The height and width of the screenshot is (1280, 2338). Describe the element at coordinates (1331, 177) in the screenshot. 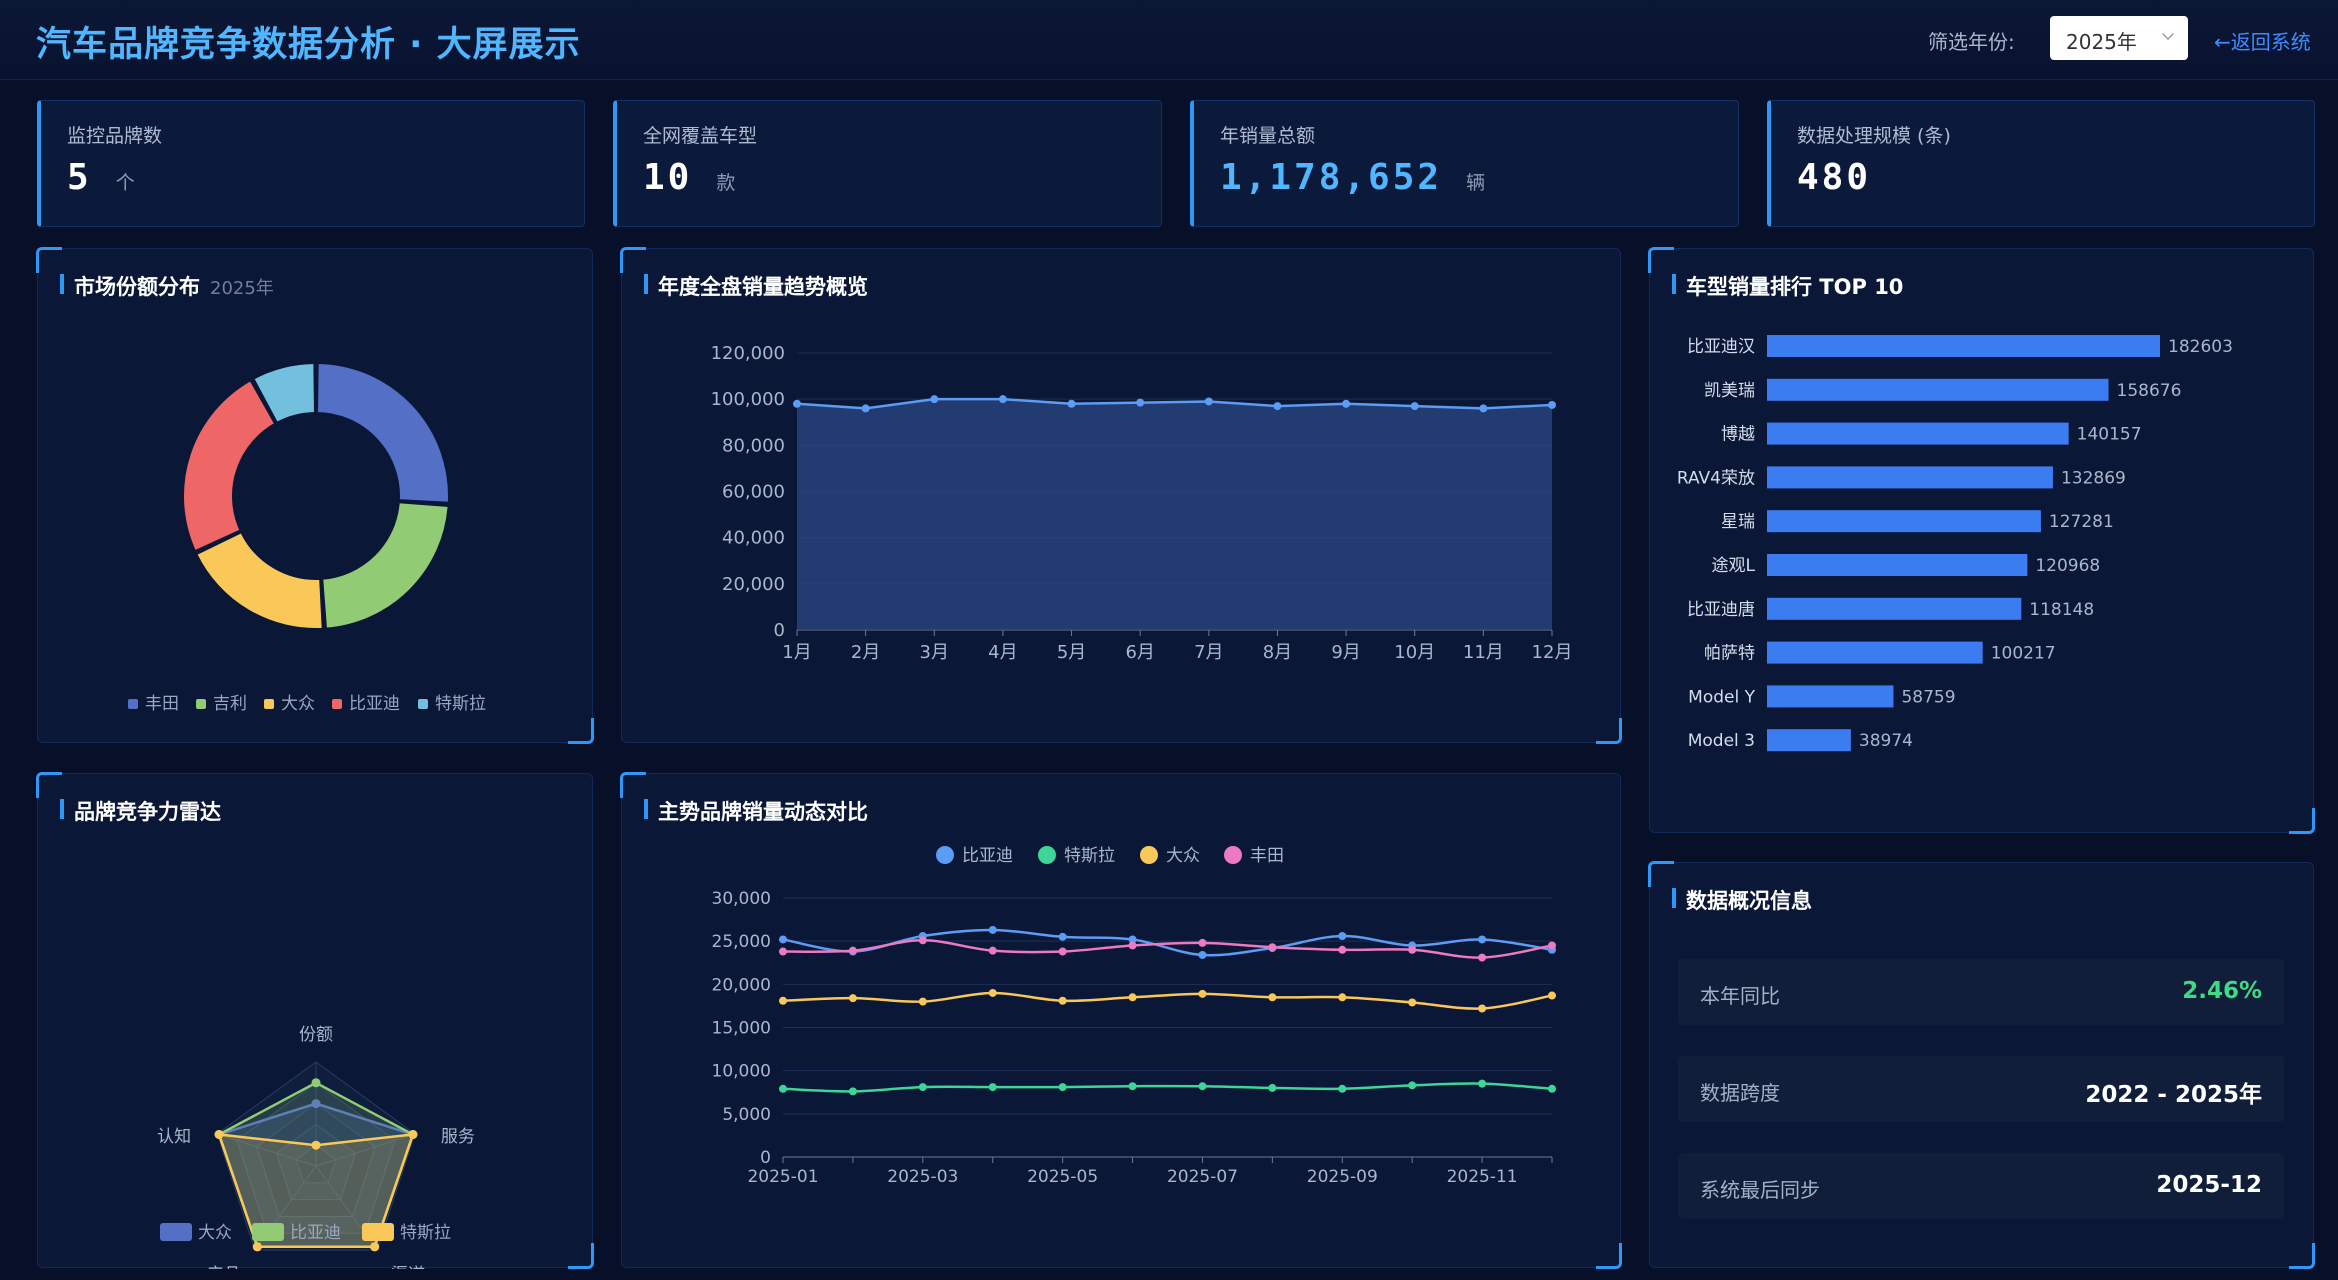

I see `stat-number: 1,178,652` at that location.